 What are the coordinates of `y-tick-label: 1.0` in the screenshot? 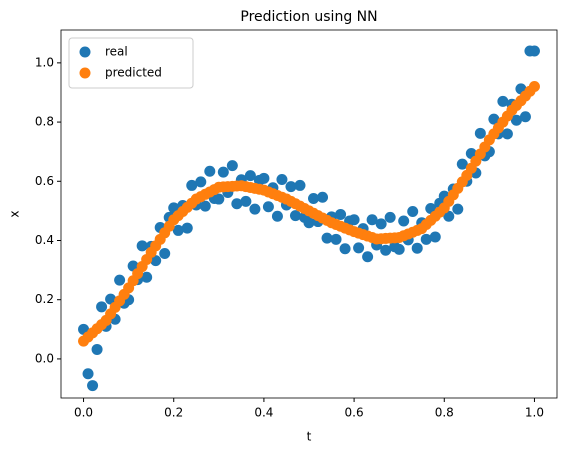 It's located at (44, 62).